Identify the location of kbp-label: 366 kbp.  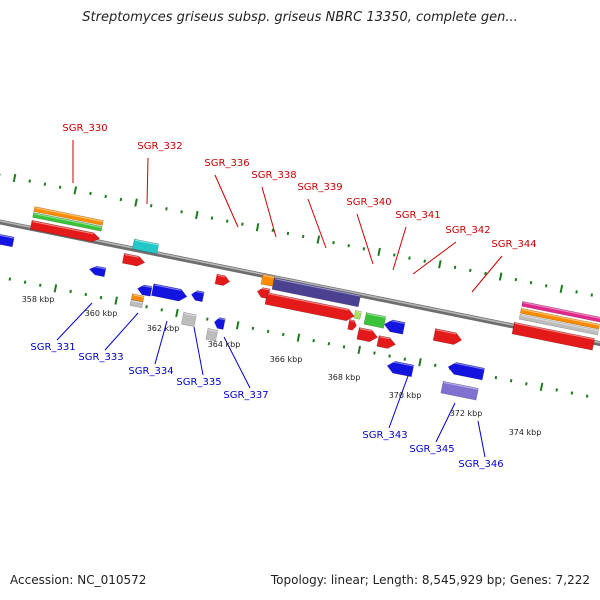
(286, 359).